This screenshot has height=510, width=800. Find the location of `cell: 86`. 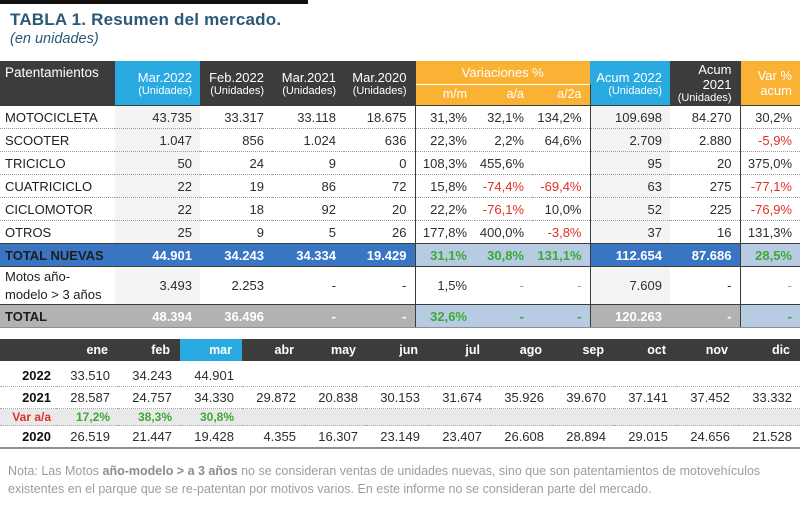

cell: 86 is located at coordinates (308, 186).